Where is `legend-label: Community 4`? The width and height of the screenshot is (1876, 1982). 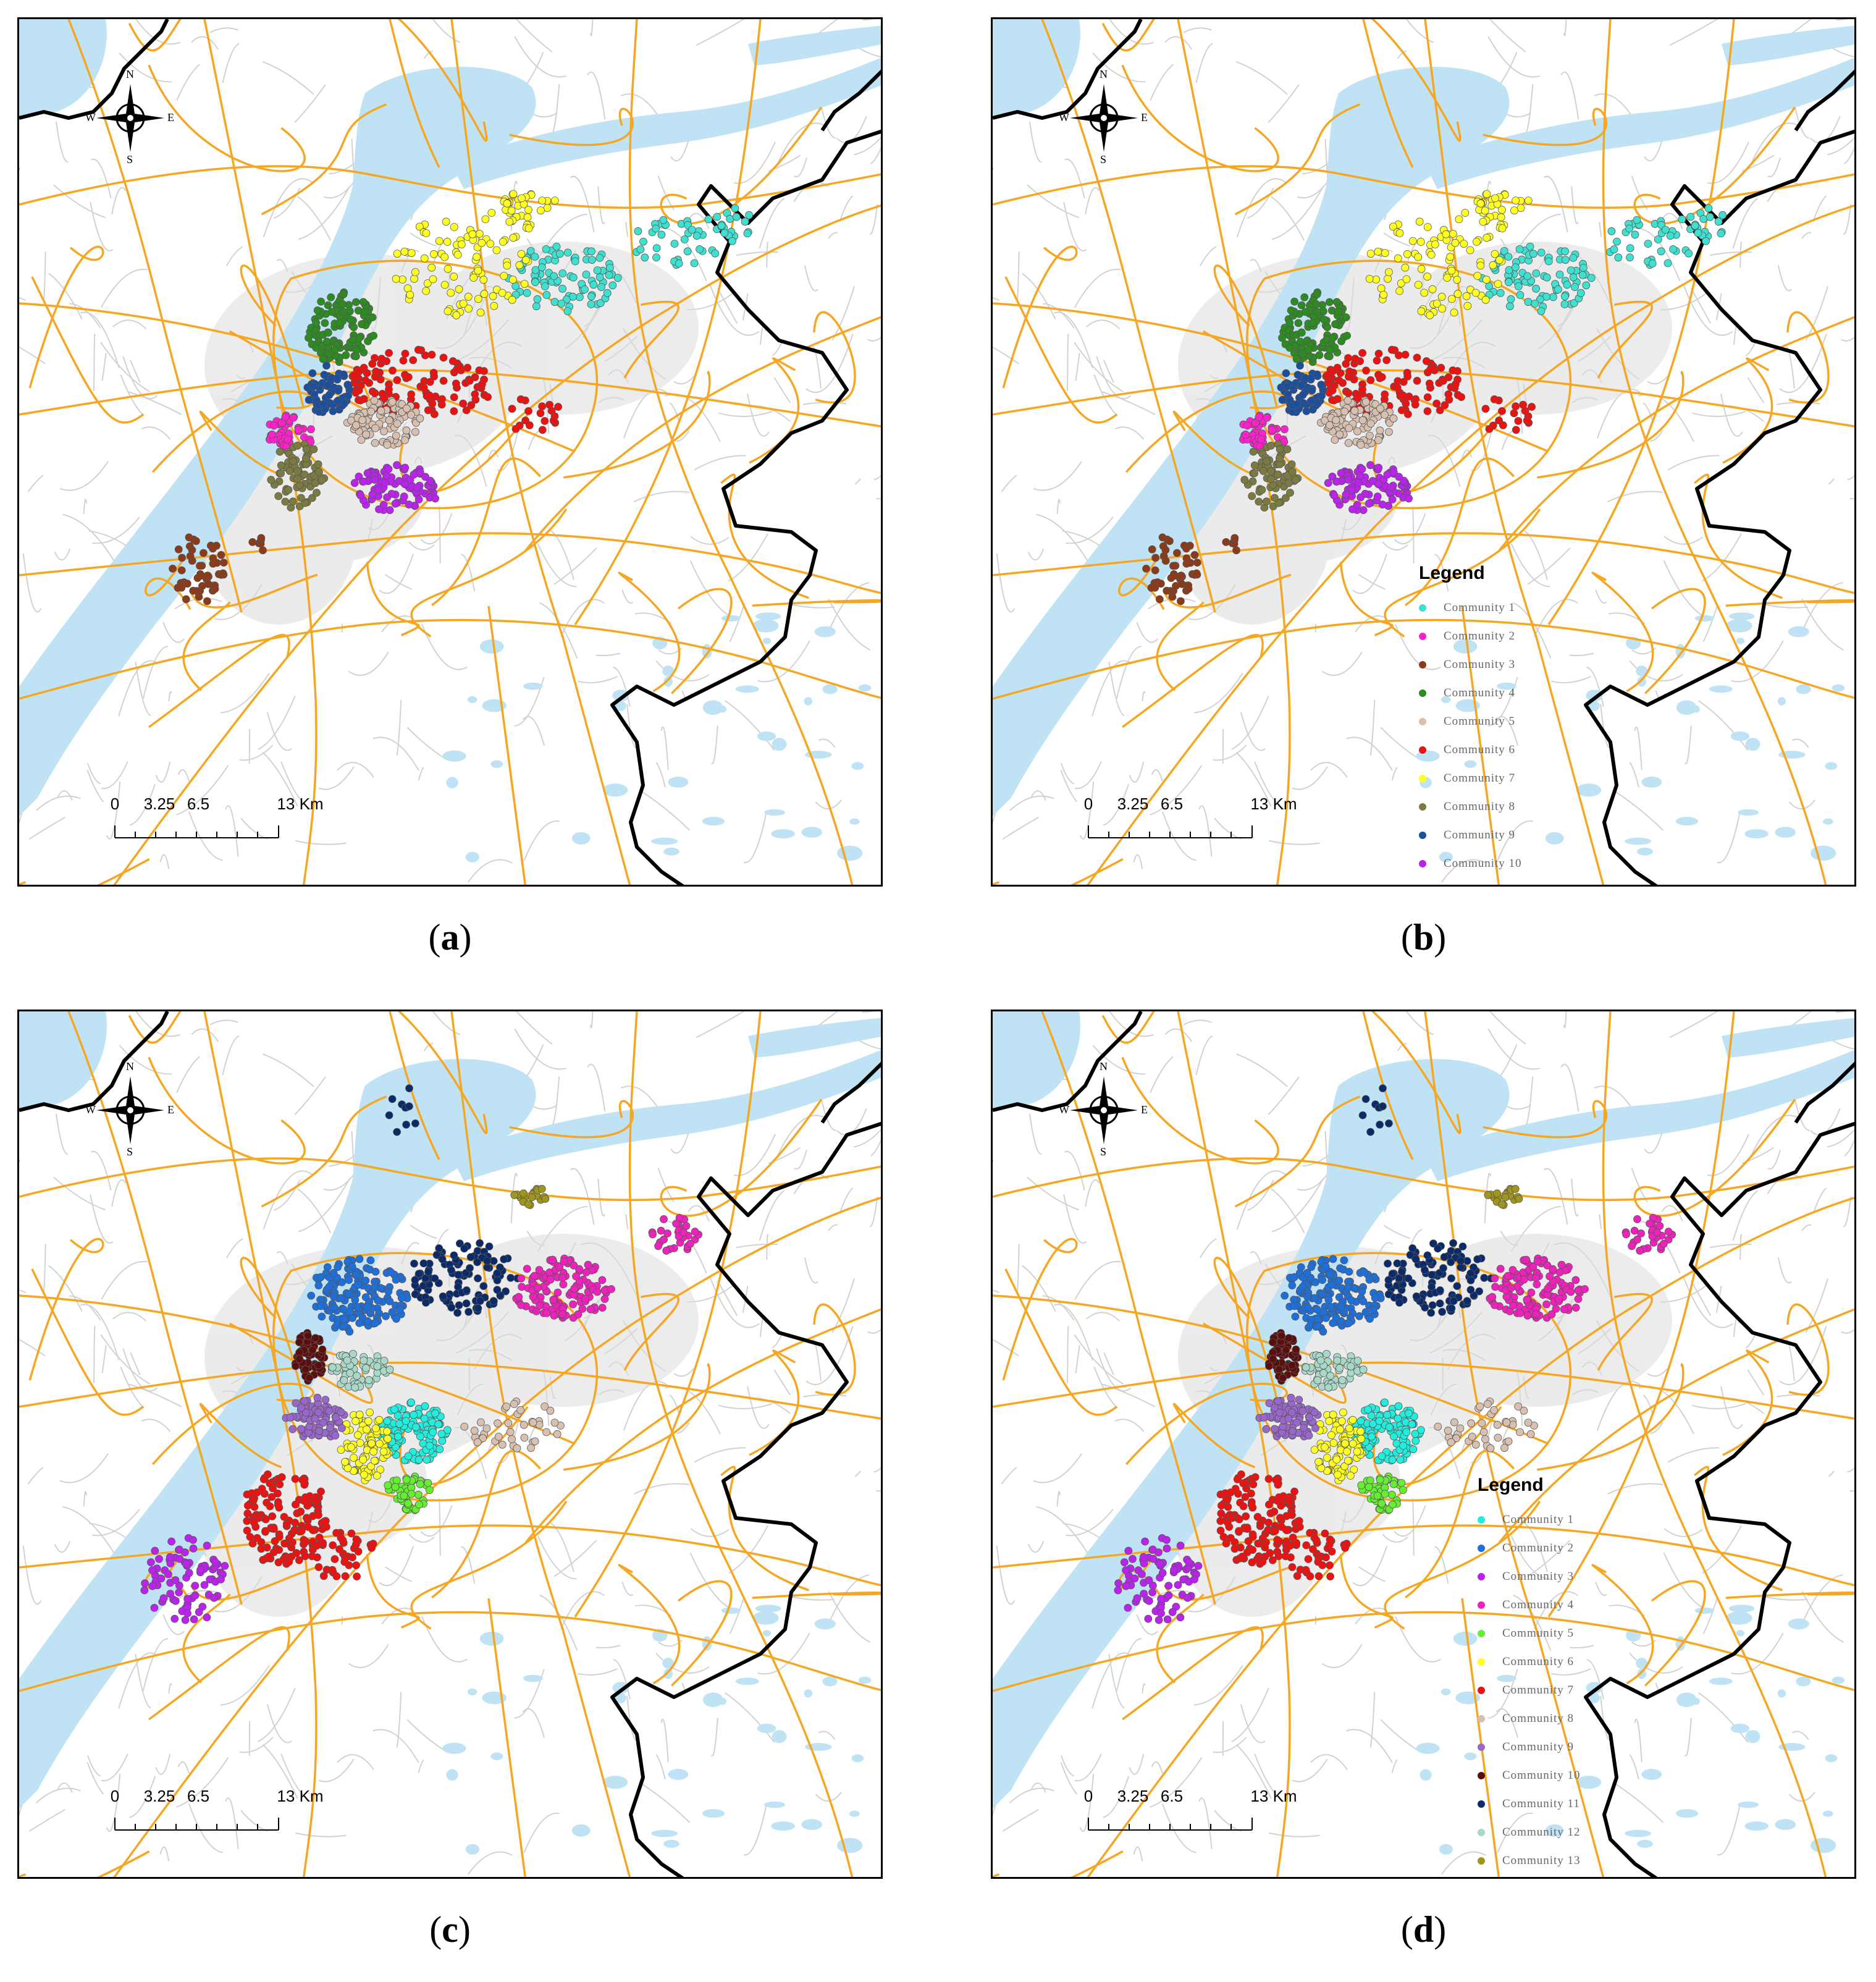 legend-label: Community 4 is located at coordinates (1480, 692).